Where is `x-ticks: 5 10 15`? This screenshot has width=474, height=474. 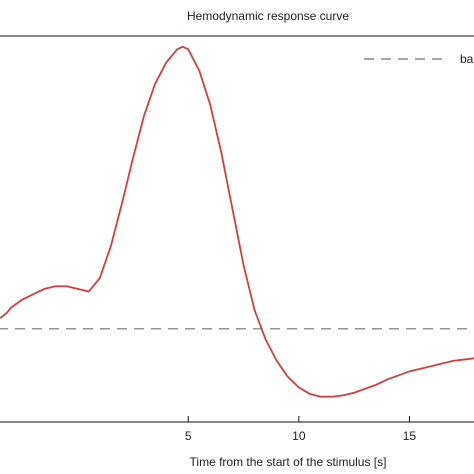 x-ticks: 5 10 15 is located at coordinates (301, 429).